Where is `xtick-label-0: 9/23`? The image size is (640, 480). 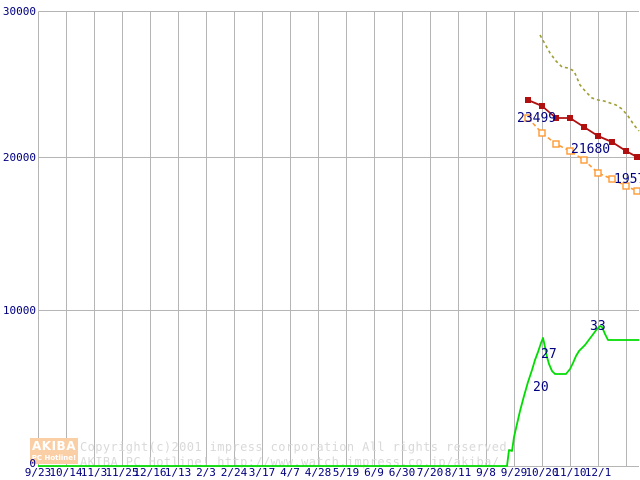 xtick-label-0: 9/23 is located at coordinates (38, 472).